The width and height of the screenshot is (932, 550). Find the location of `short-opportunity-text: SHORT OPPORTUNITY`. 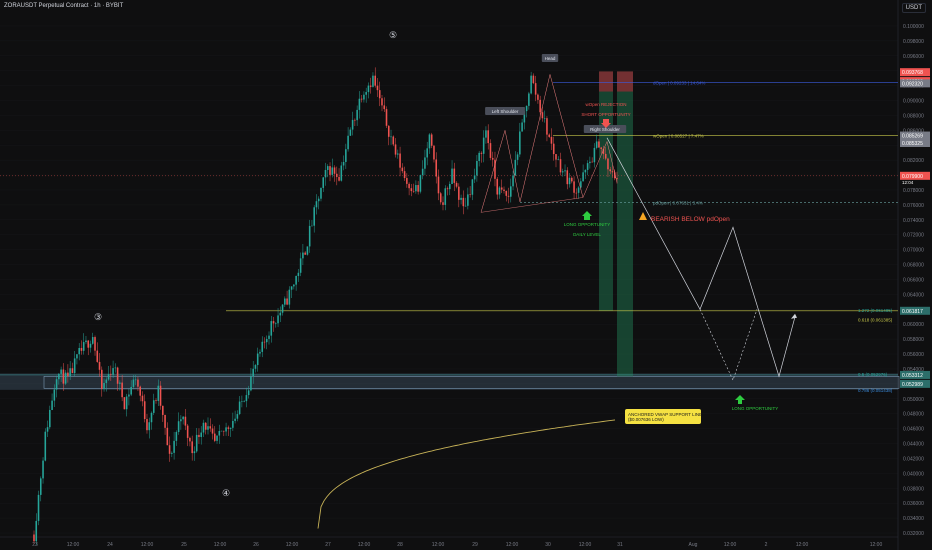

short-opportunity-text: SHORT OPPORTUNITY is located at coordinates (605, 114).